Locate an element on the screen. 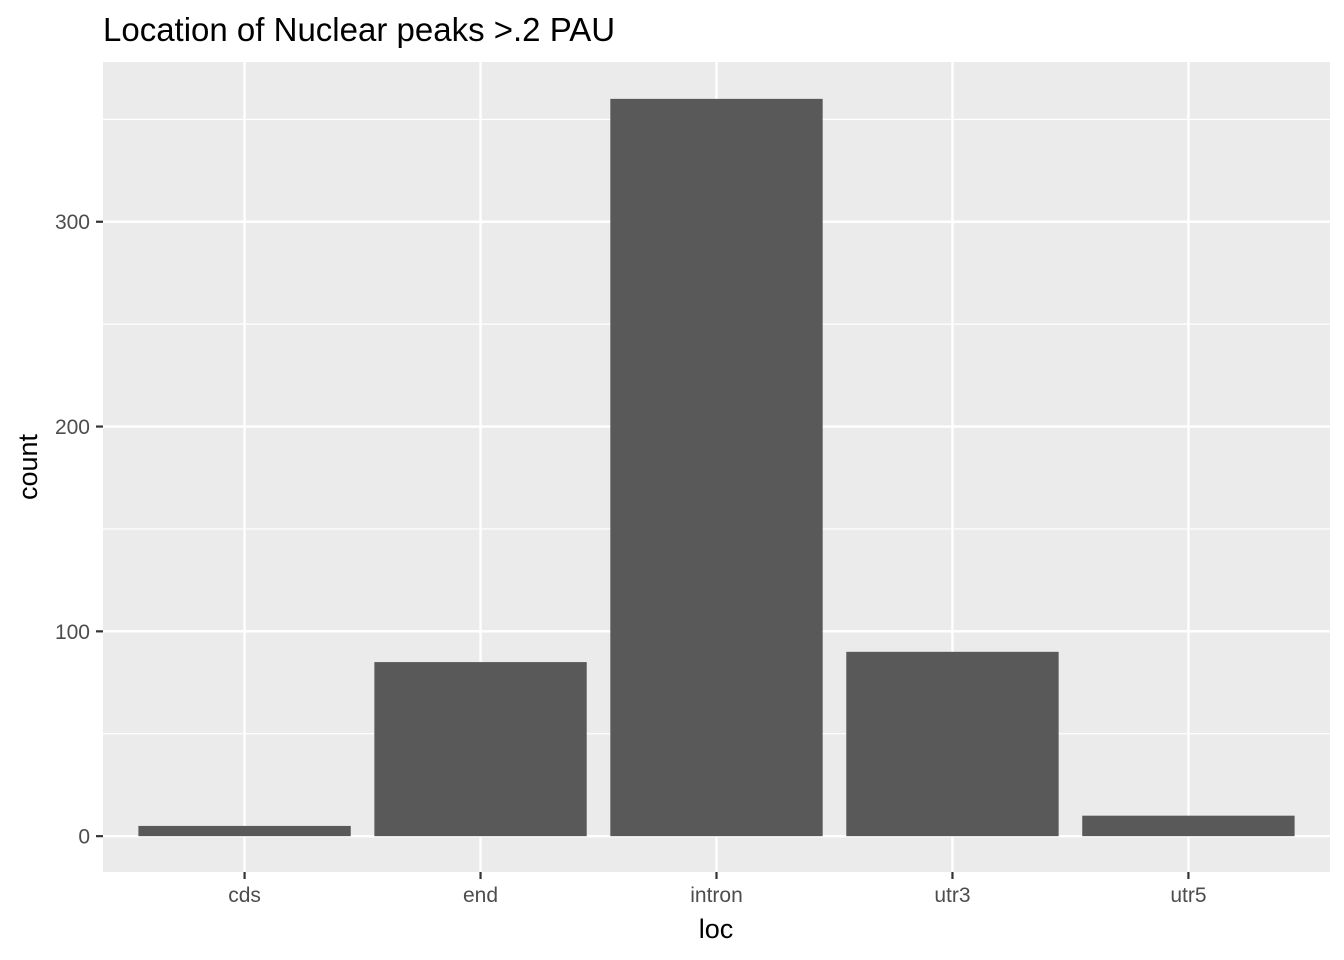 The height and width of the screenshot is (960, 1344). bar-utr3 is located at coordinates (952, 744).